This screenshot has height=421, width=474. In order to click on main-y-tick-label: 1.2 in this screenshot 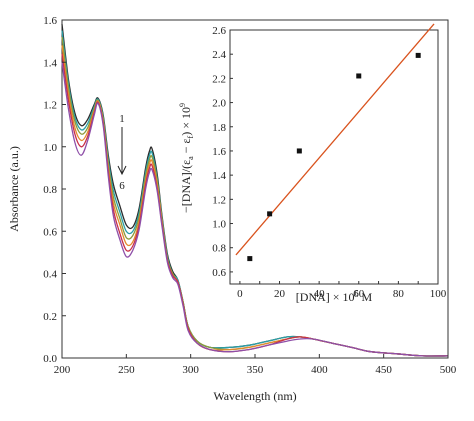, I will do `click(50, 106)`.